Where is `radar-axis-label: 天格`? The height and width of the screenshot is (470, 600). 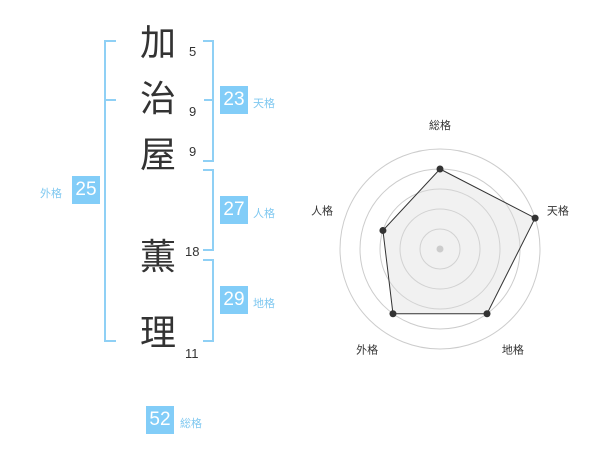 radar-axis-label: 天格 is located at coordinates (558, 211).